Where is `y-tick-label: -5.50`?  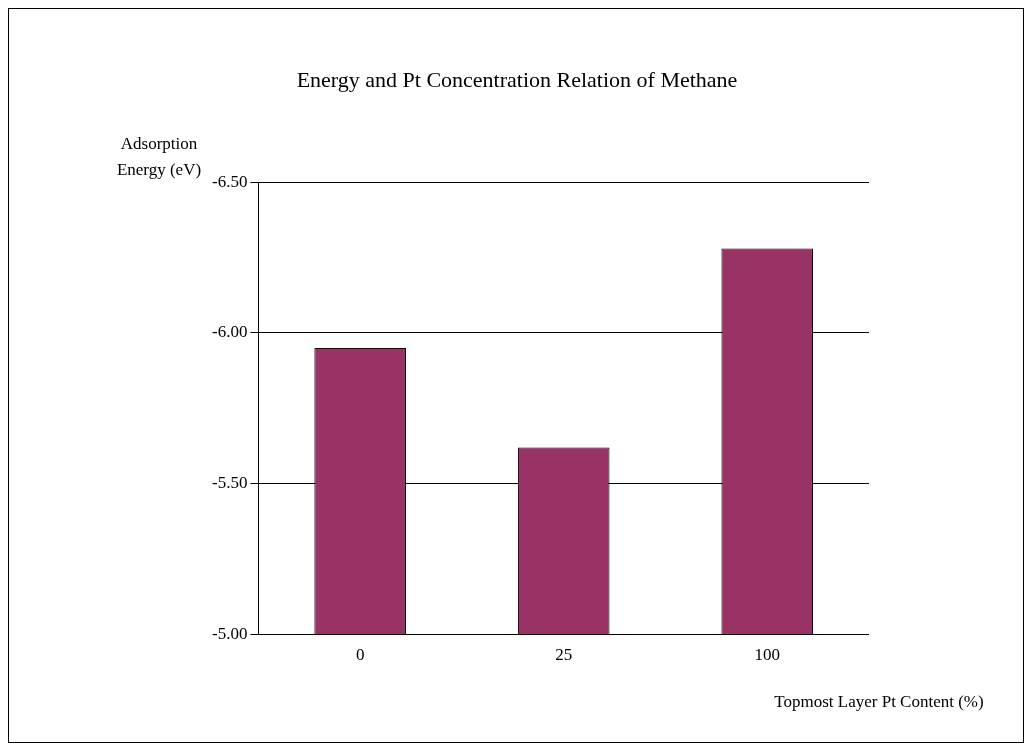
y-tick-label: -5.50 is located at coordinates (229, 483).